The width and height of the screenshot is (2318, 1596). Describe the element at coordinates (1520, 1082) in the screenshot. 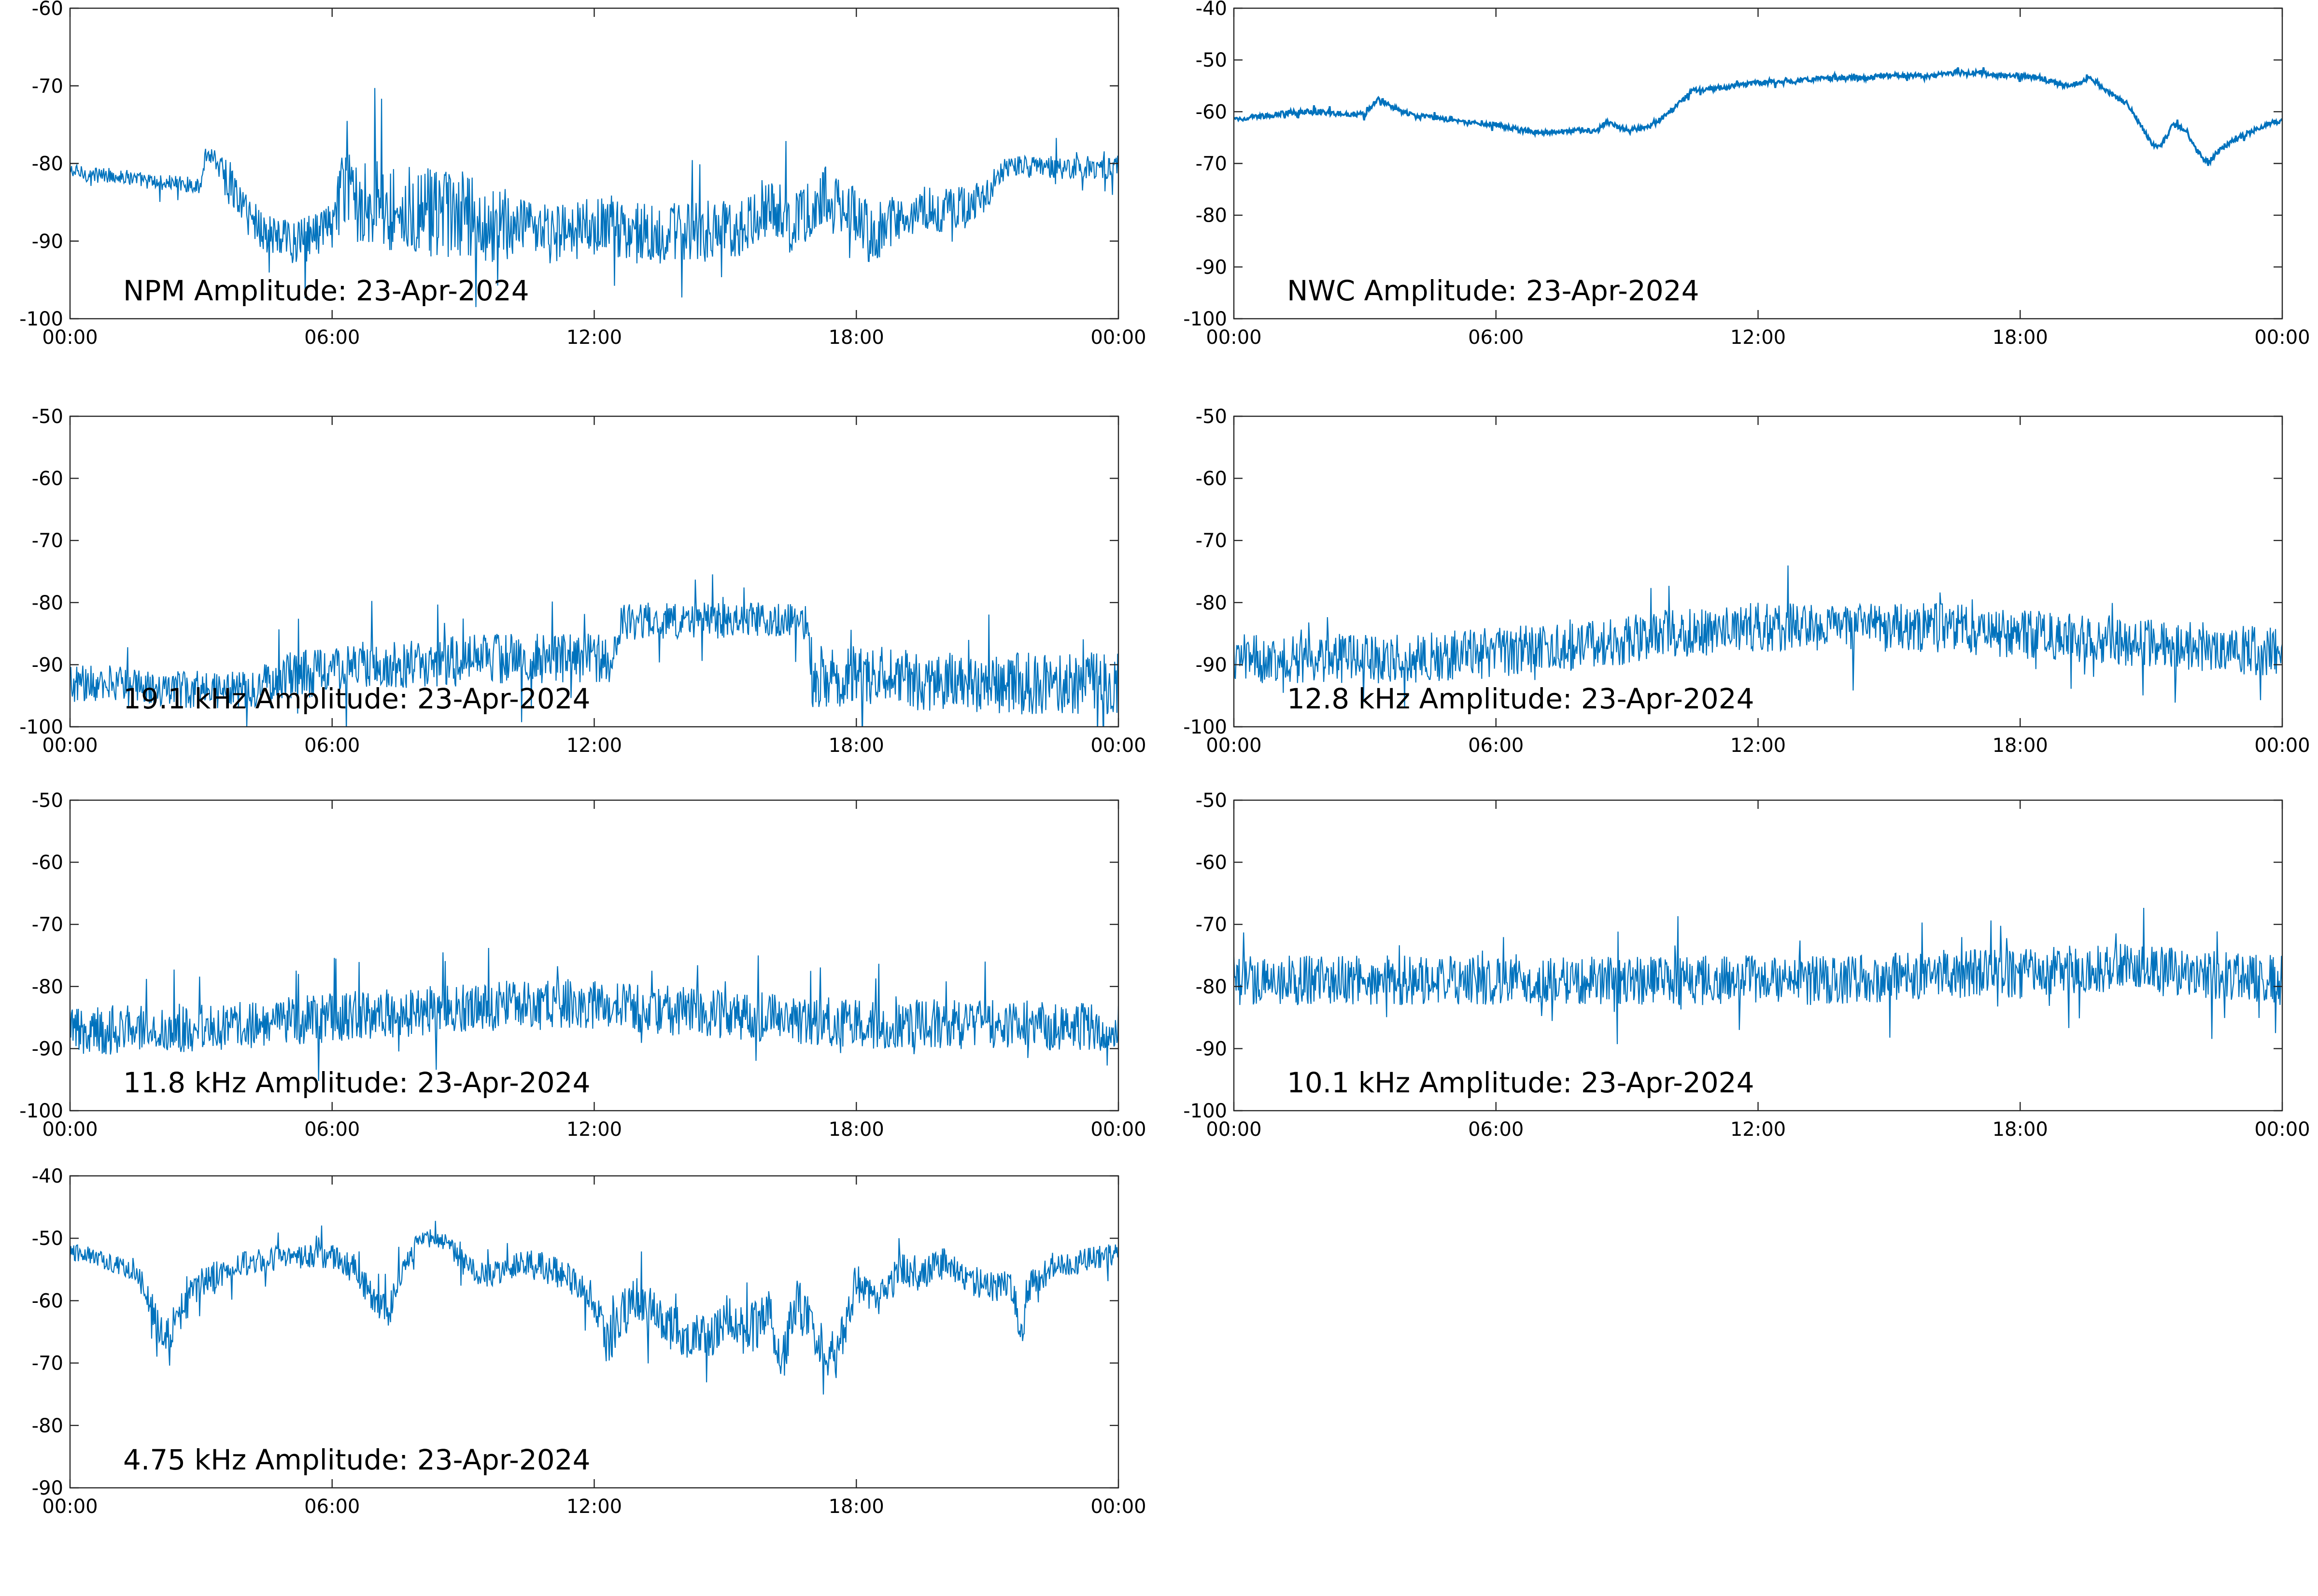

I see `panel-label: 10.1 kHz Amplitude: 23-Apr-2024` at that location.